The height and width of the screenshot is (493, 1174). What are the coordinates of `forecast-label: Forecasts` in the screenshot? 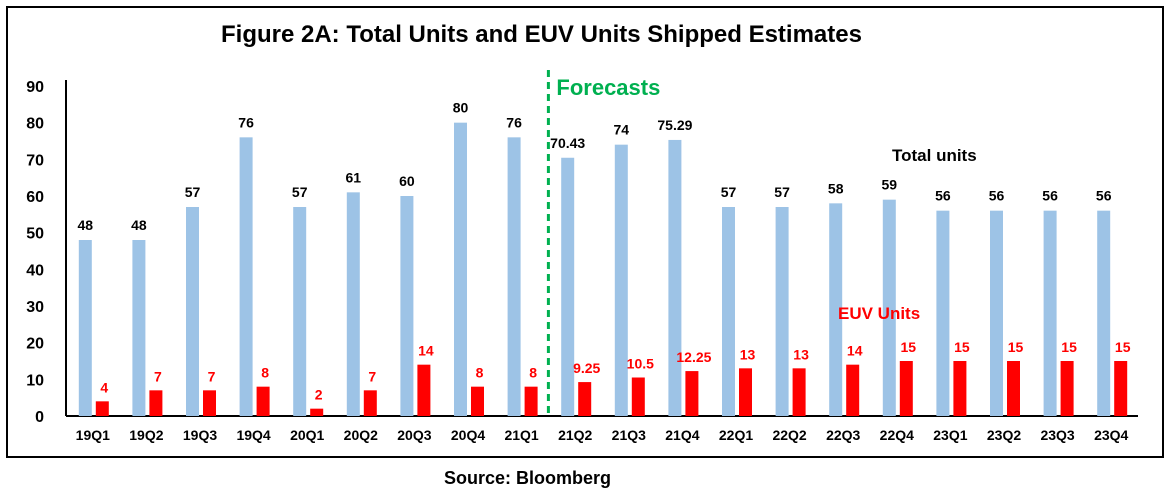 It's located at (608, 87).